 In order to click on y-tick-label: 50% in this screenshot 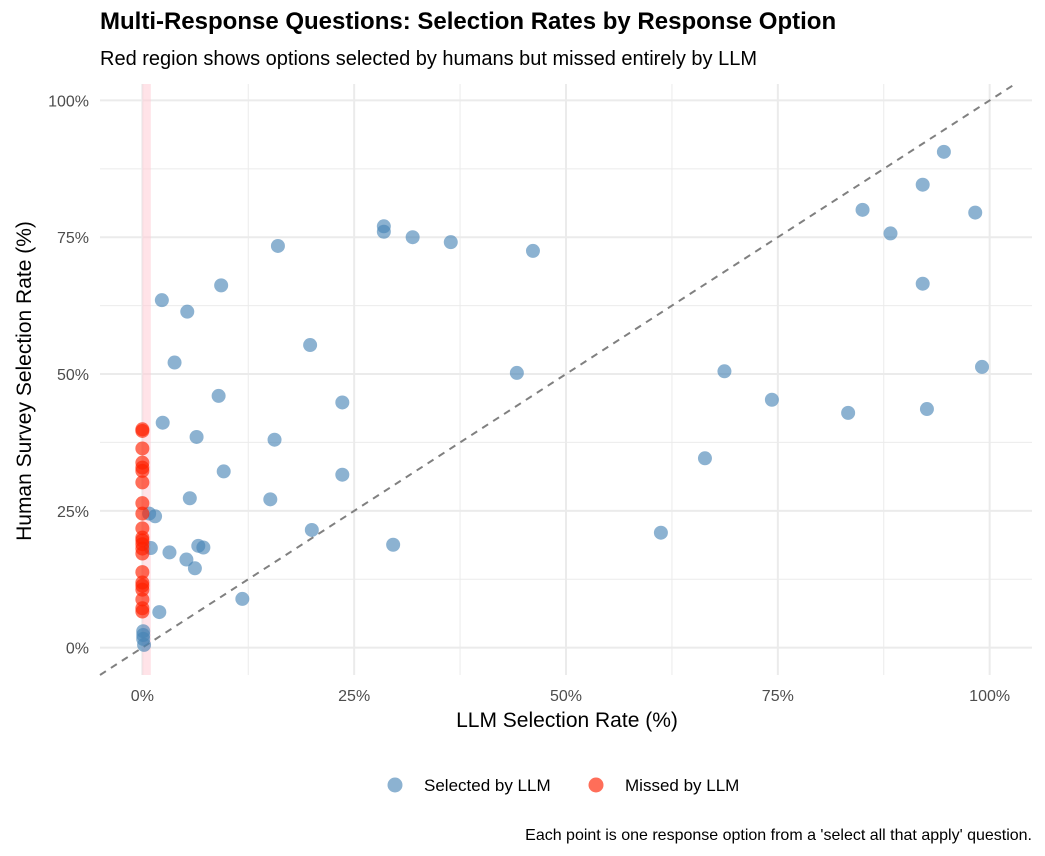, I will do `click(73, 375)`.